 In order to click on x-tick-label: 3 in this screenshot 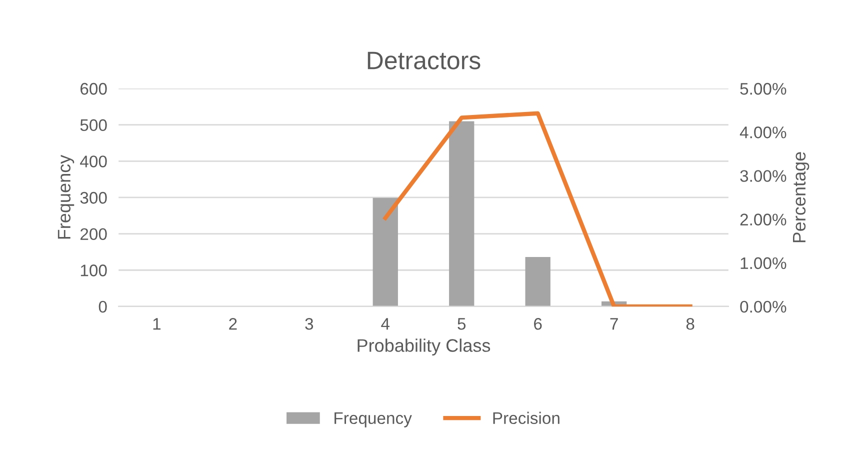, I will do `click(309, 324)`.